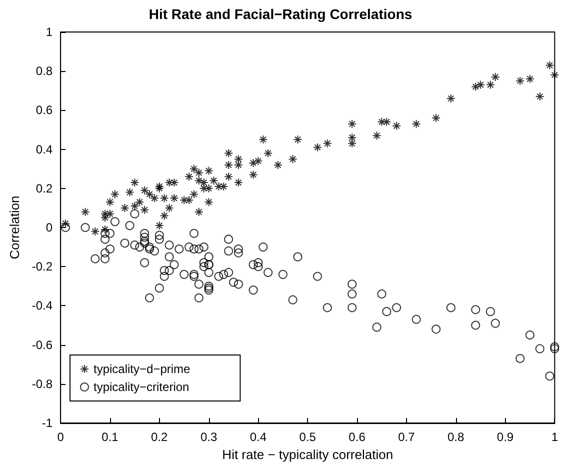 Image resolution: width=561 pixels, height=467 pixels. What do you see at coordinates (142, 387) in the screenshot?
I see `legend-label: typicality−criterion` at bounding box center [142, 387].